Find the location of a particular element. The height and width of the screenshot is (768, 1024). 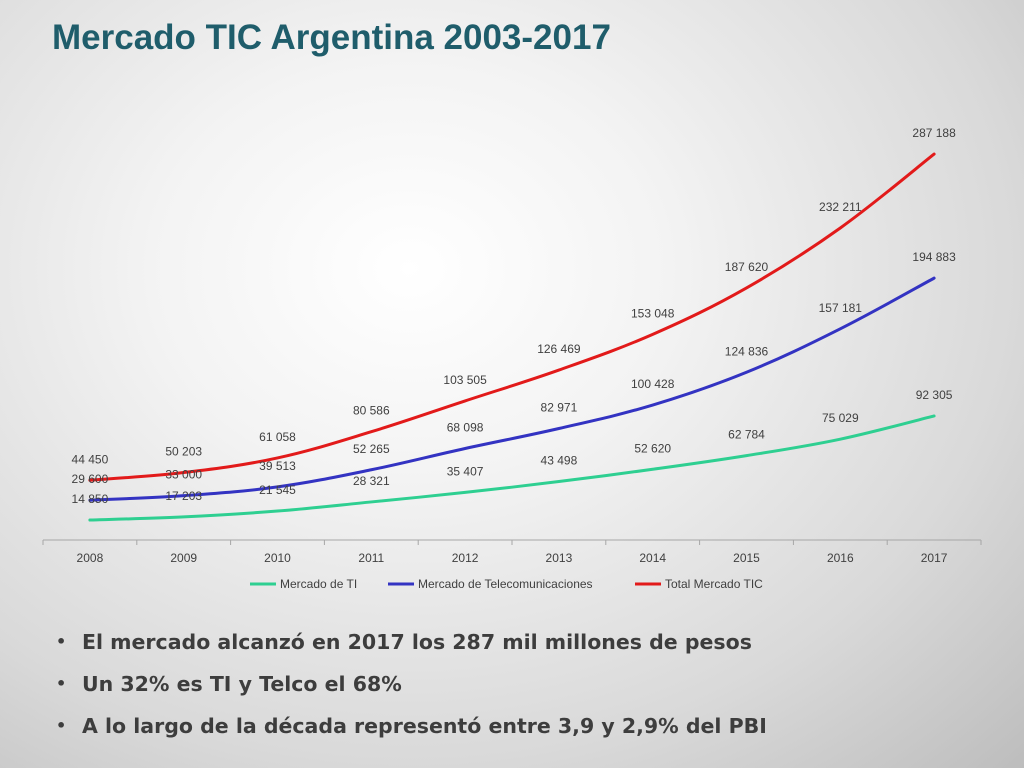

data-label: 52 620 is located at coordinates (652, 448).